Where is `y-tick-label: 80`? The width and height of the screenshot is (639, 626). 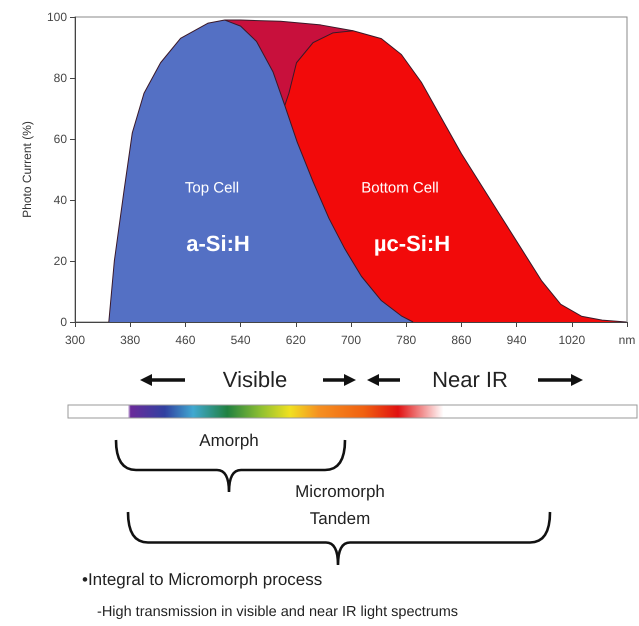
y-tick-label: 80 is located at coordinates (61, 78).